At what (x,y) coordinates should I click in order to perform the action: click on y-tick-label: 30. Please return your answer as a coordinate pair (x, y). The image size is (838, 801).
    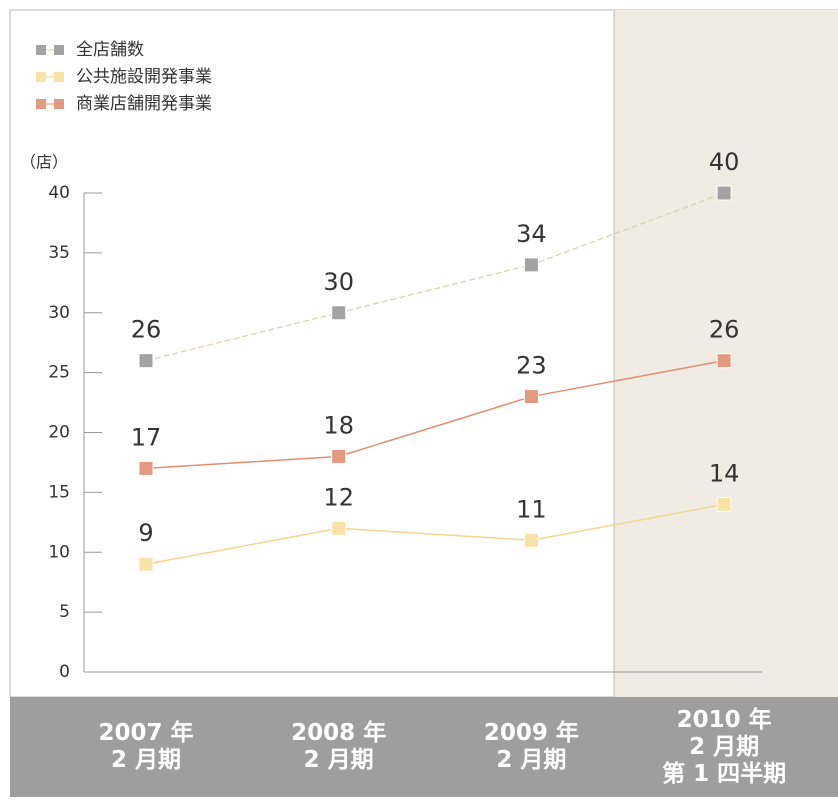
    Looking at the image, I should click on (59, 313).